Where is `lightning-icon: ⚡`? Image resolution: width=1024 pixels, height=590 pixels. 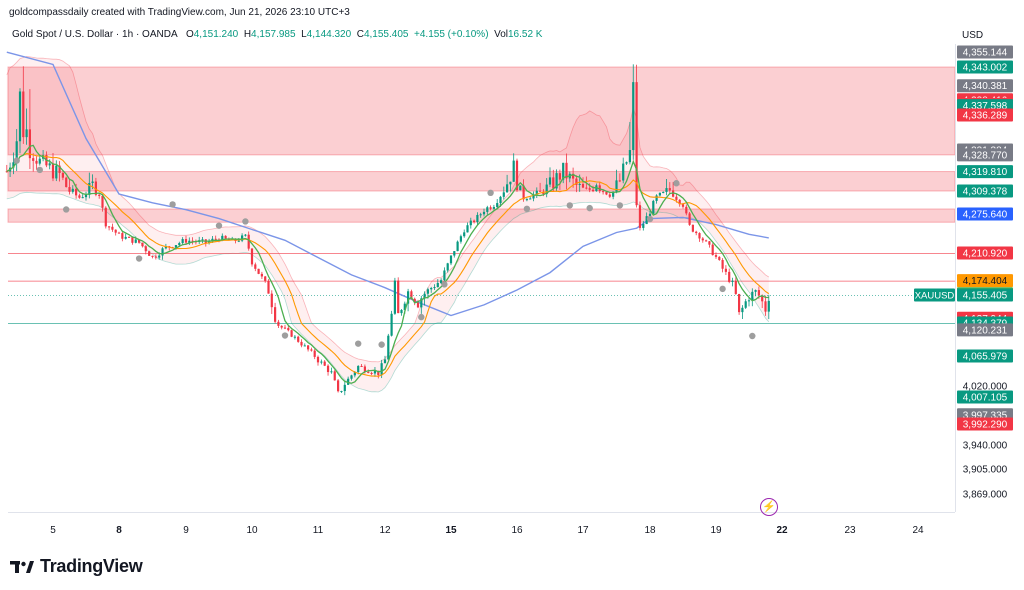
lightning-icon: ⚡ is located at coordinates (769, 507).